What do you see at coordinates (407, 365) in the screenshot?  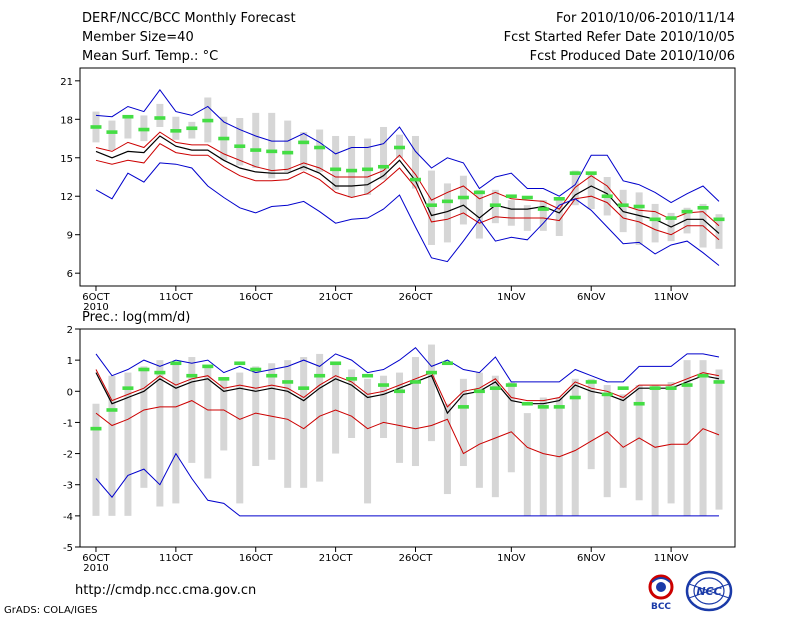 I see `prec-series-ensemble-max` at bounding box center [407, 365].